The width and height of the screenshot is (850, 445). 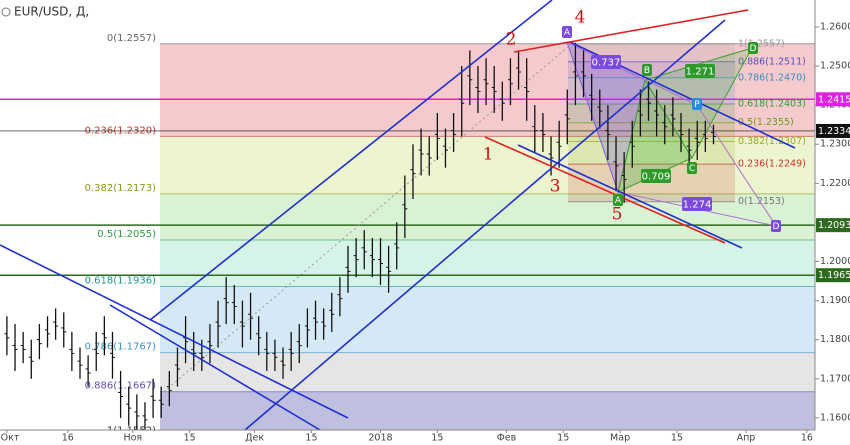 I want to click on price-badge-label: 1.2093, so click(x=834, y=225).